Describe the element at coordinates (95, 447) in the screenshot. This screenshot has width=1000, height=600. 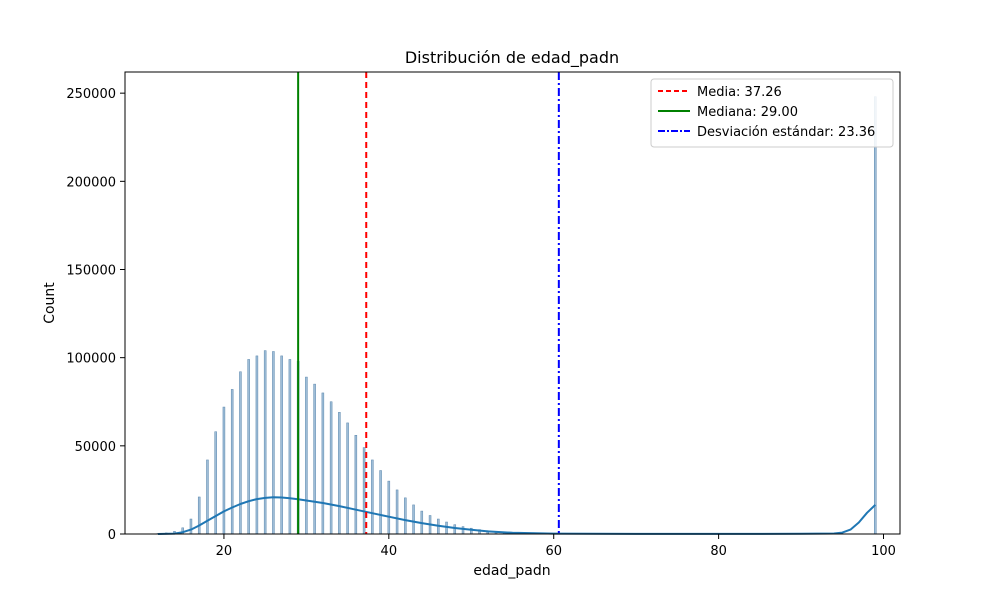
I see `y-tick-label: 50000` at that location.